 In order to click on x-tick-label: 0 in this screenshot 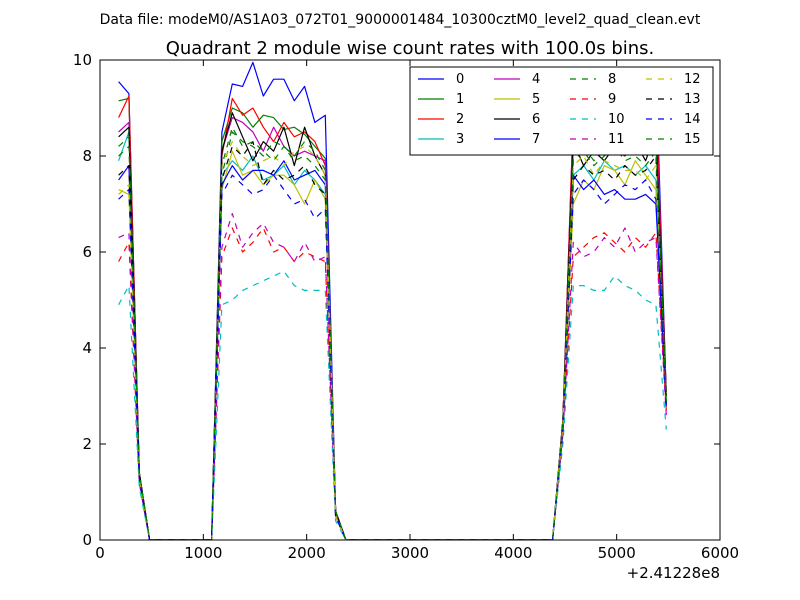, I will do `click(100, 553)`.